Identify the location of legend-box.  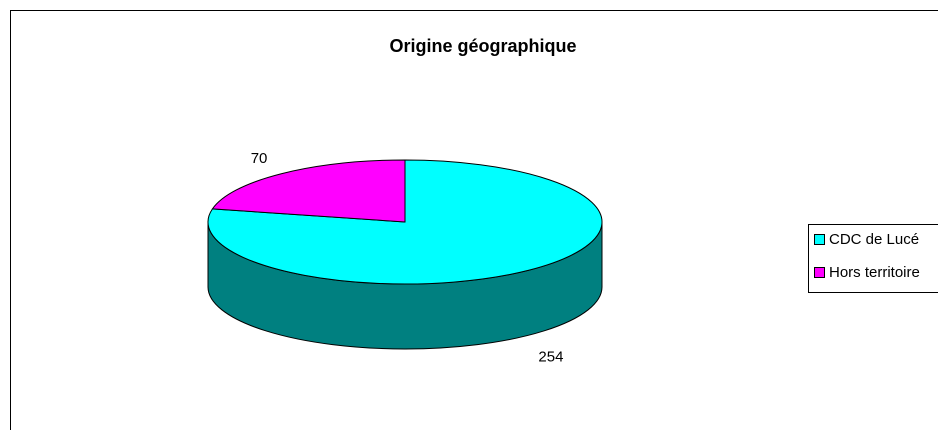
(873, 258).